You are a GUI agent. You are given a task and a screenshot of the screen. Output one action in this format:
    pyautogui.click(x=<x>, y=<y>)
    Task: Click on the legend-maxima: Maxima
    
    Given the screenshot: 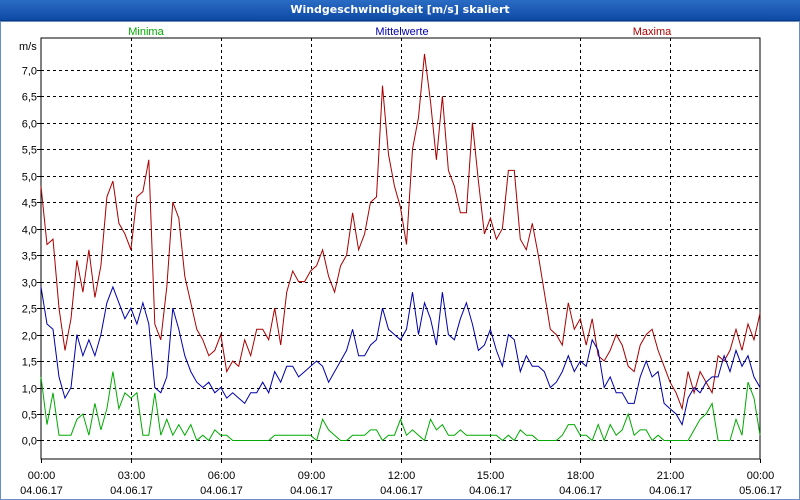 What is the action you would take?
    pyautogui.click(x=652, y=32)
    